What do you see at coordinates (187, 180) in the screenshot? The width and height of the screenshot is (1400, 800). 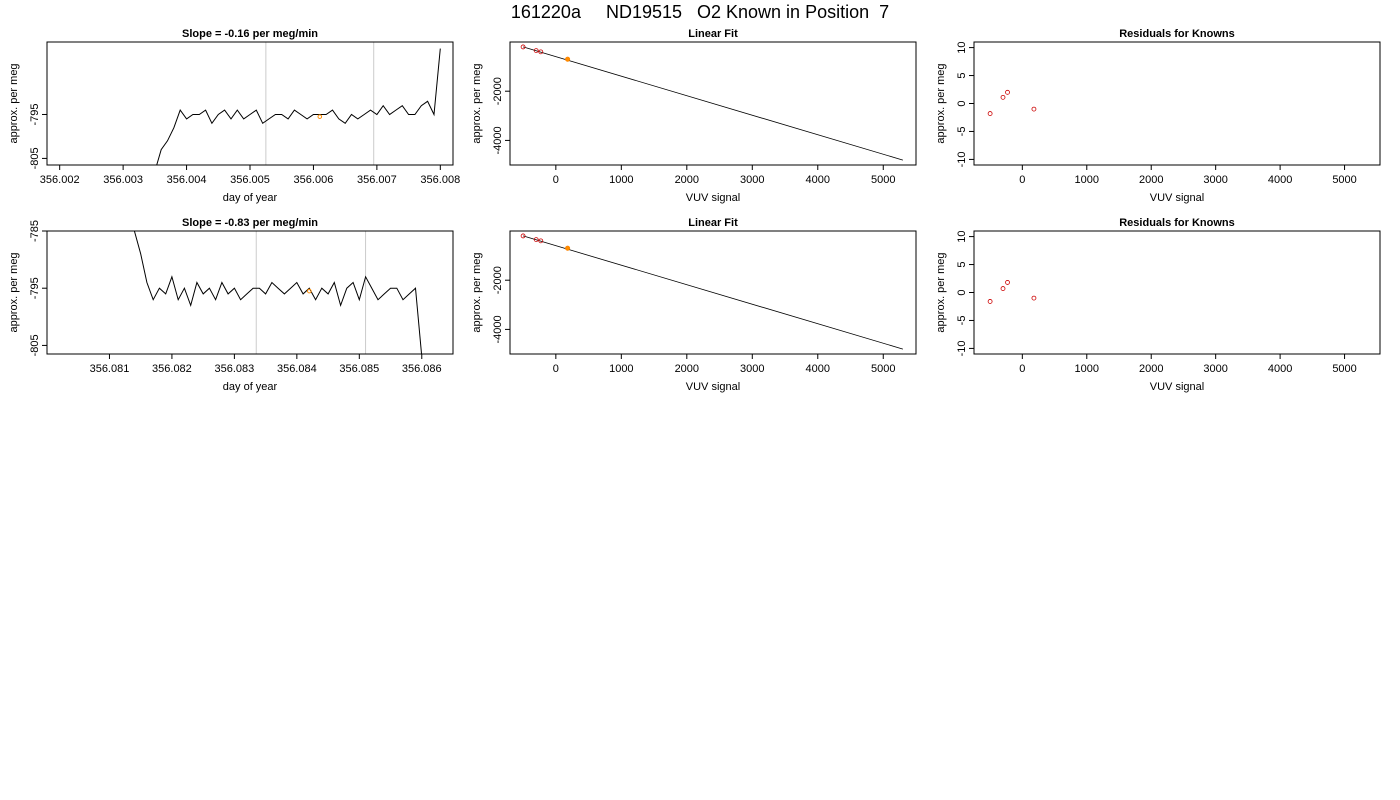 I see `x-tick-label-3: 356.004` at bounding box center [187, 180].